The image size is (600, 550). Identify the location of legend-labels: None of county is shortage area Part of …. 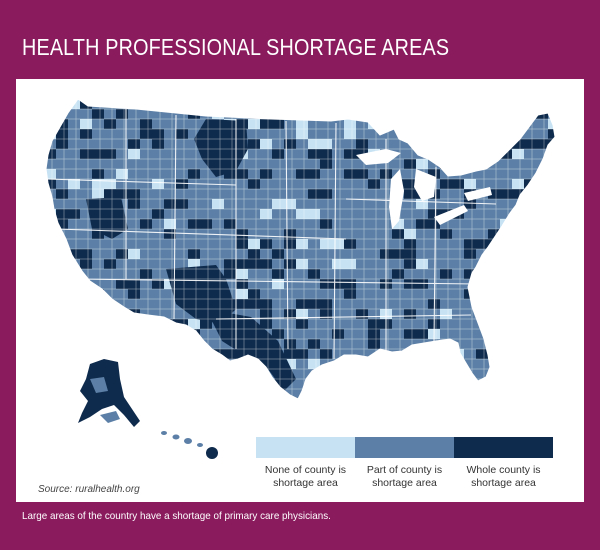
(404, 477).